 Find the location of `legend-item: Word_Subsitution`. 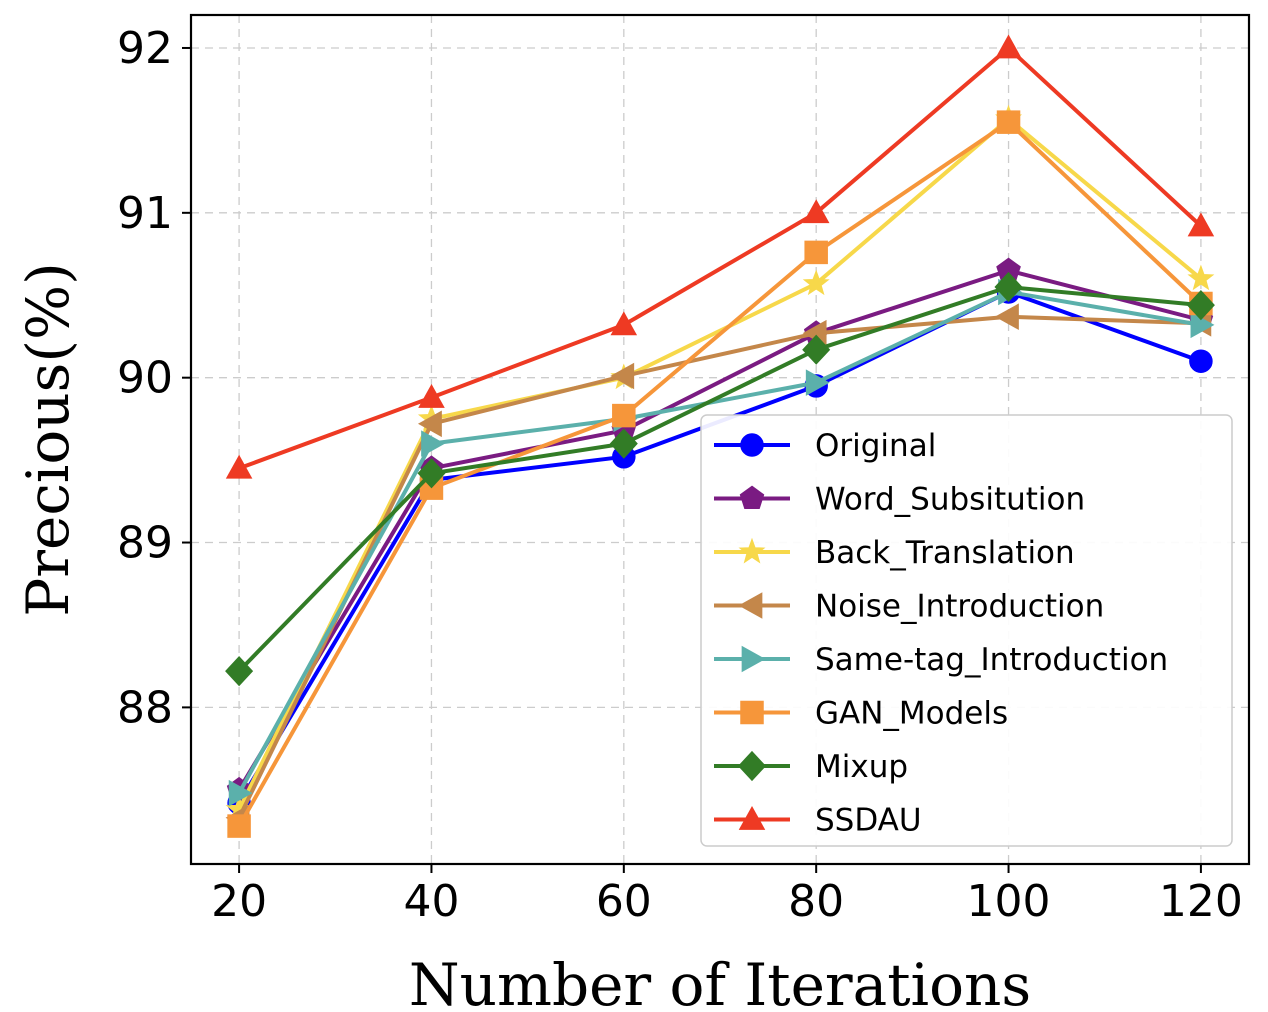

legend-item: Word_Subsitution is located at coordinates (899, 500).